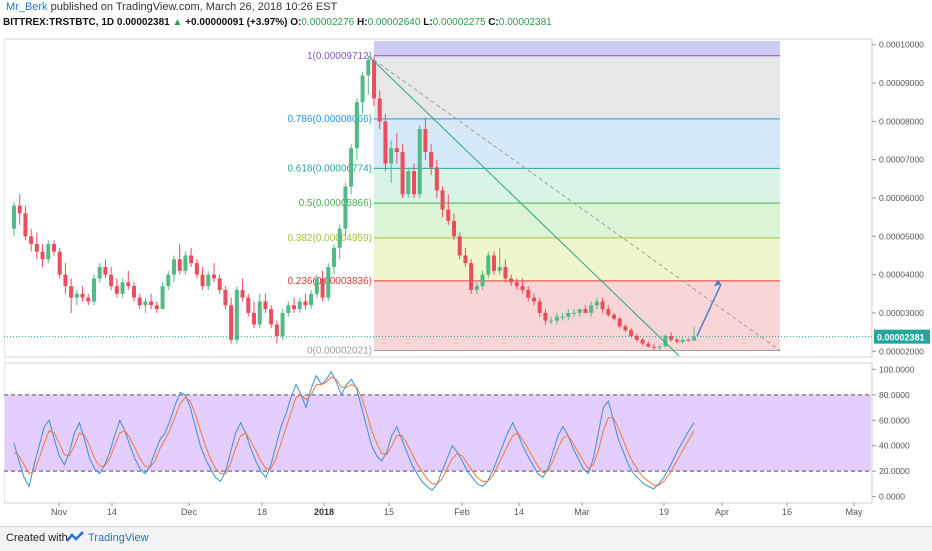 Image resolution: width=932 pixels, height=551 pixels. What do you see at coordinates (519, 512) in the screenshot?
I see `time-tick-label: 14` at bounding box center [519, 512].